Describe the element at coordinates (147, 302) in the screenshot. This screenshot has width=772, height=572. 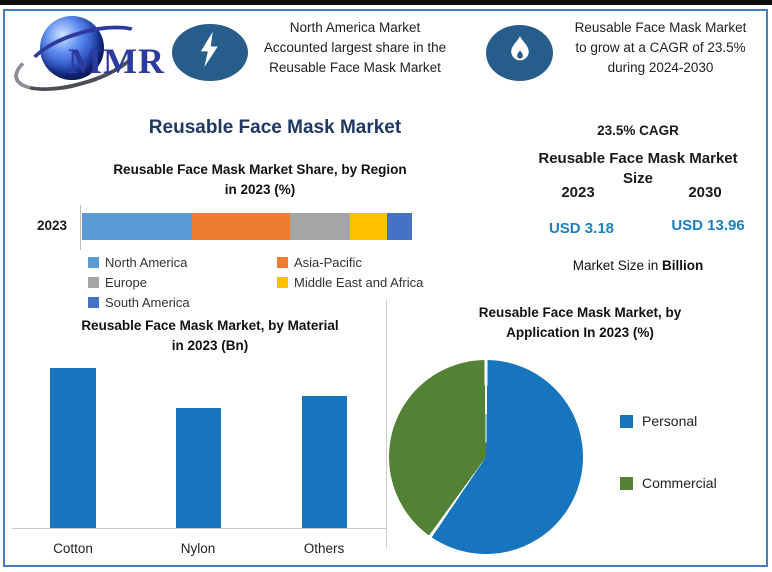
I see `legend-label: South America` at that location.